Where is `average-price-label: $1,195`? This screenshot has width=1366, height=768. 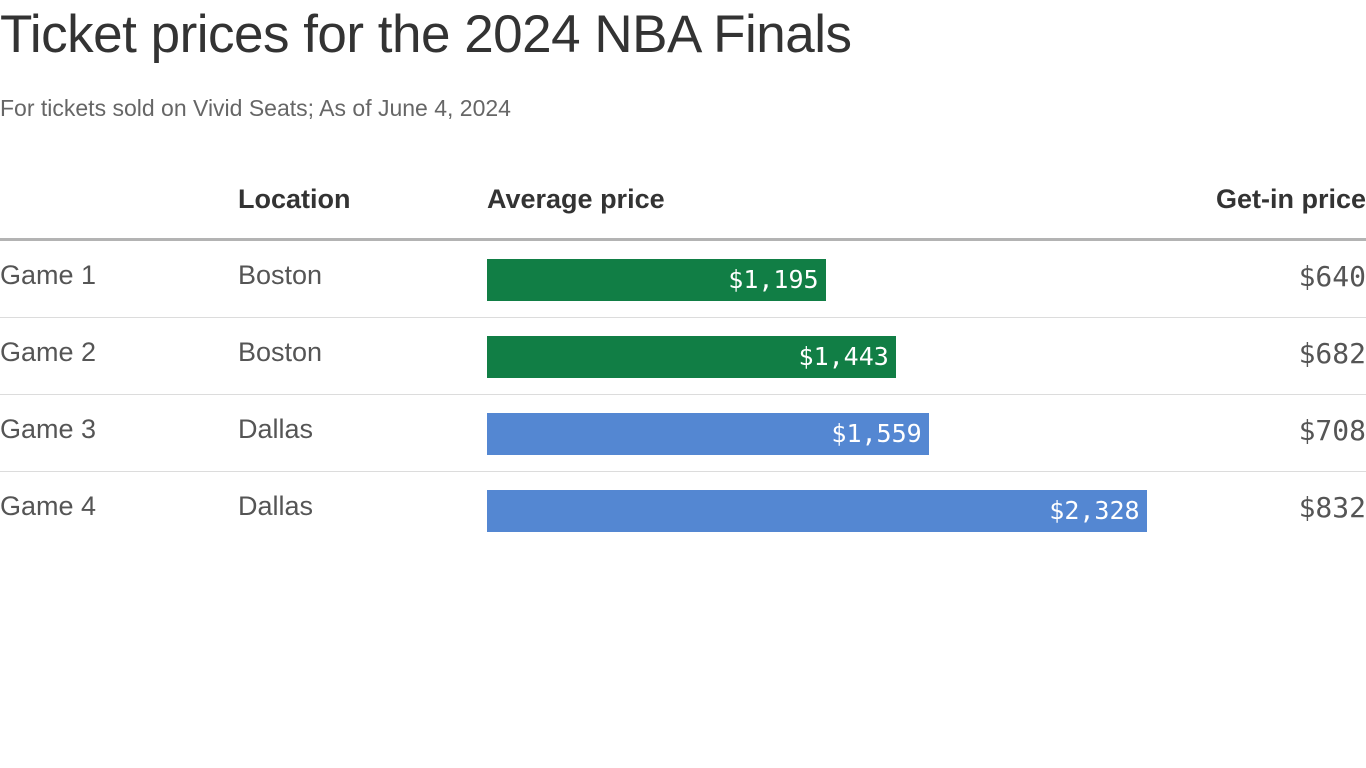 average-price-label: $1,195 is located at coordinates (773, 279).